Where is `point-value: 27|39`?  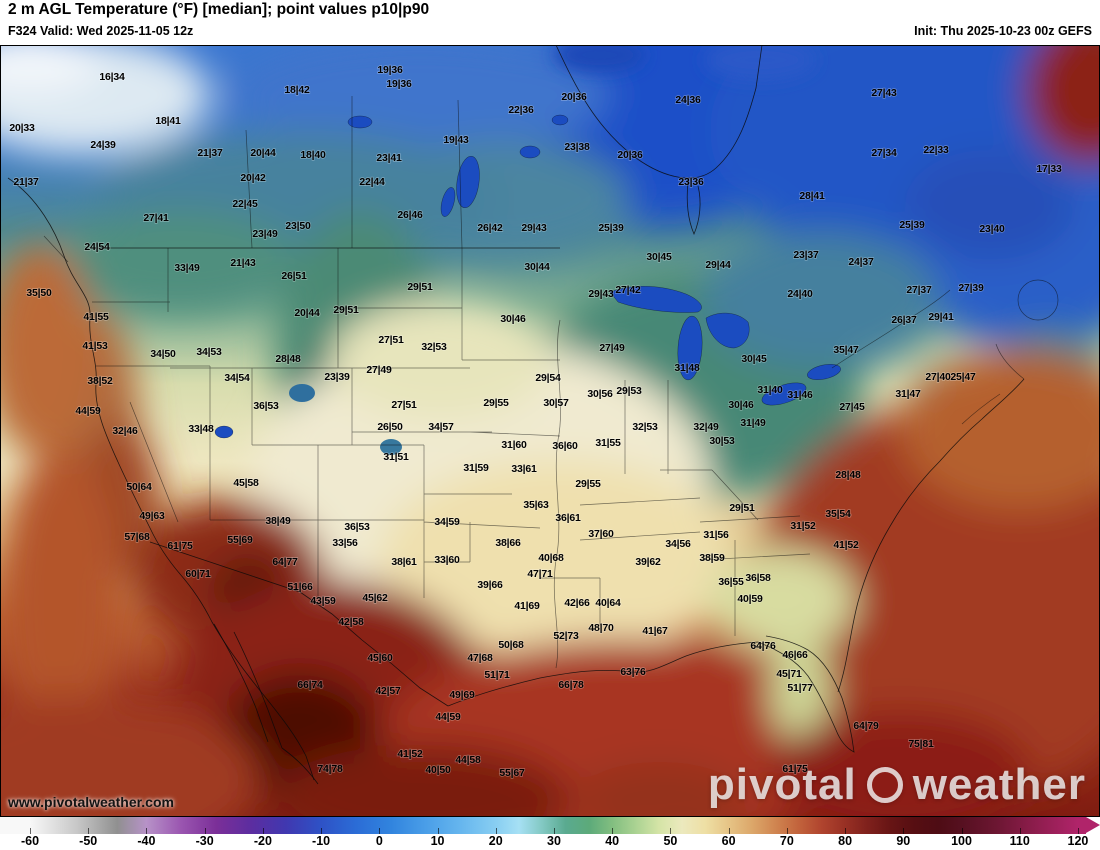
point-value: 27|39 is located at coordinates (971, 288).